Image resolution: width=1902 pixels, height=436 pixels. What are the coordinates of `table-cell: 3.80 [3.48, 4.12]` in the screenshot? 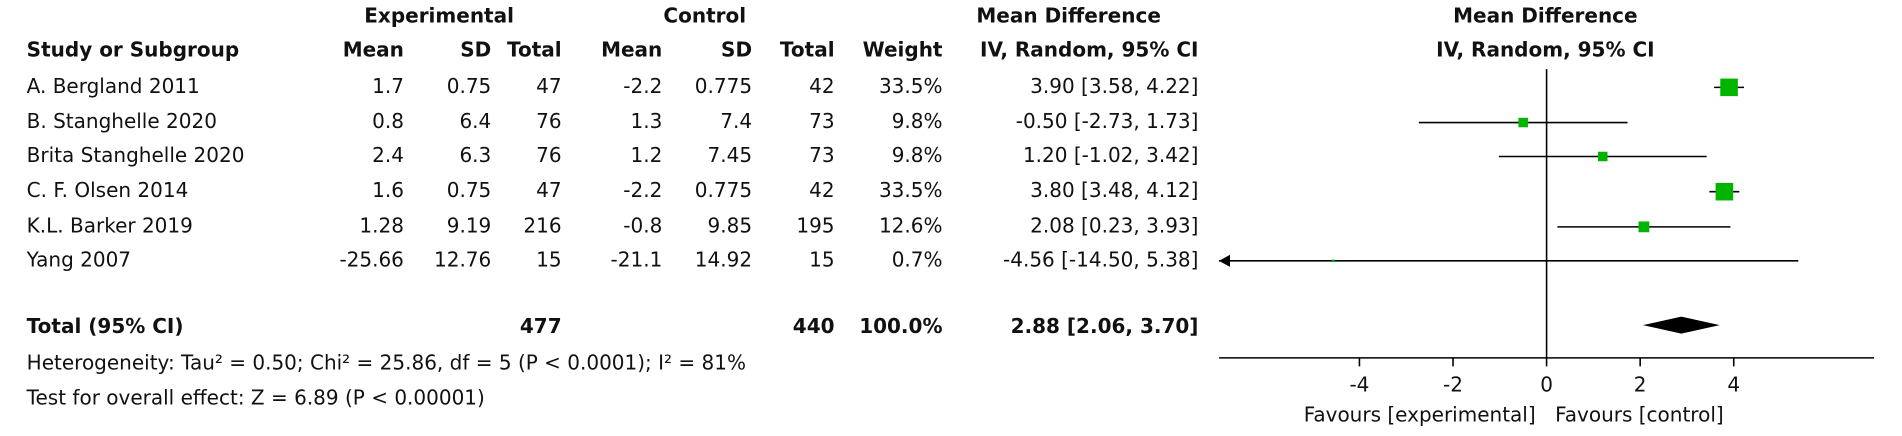 It's located at (1114, 190).